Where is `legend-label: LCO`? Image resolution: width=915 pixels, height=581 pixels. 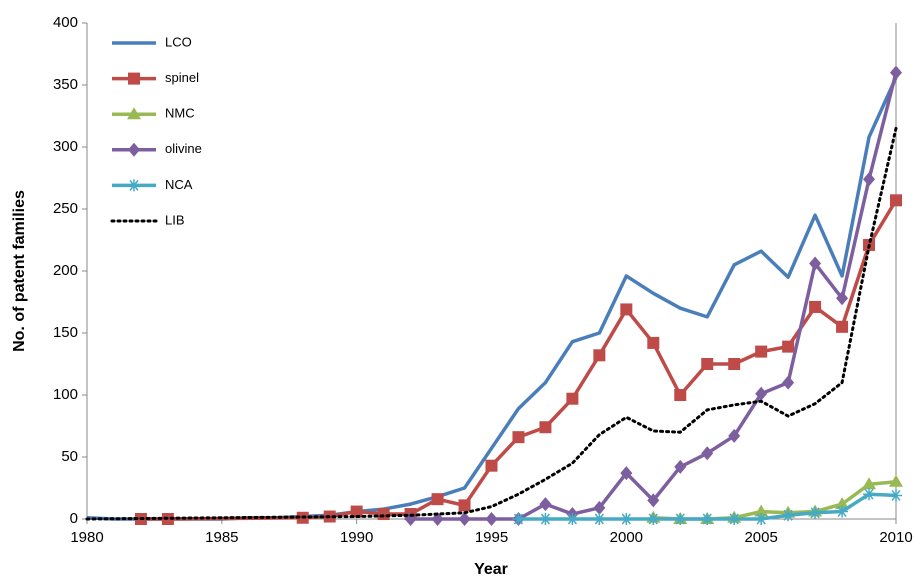 legend-label: LCO is located at coordinates (178, 41).